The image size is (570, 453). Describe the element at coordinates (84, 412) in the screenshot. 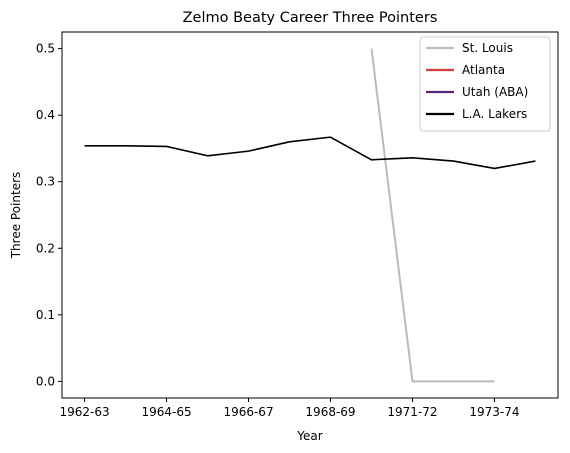

I see `x-tick-label-0: 1962-63` at that location.